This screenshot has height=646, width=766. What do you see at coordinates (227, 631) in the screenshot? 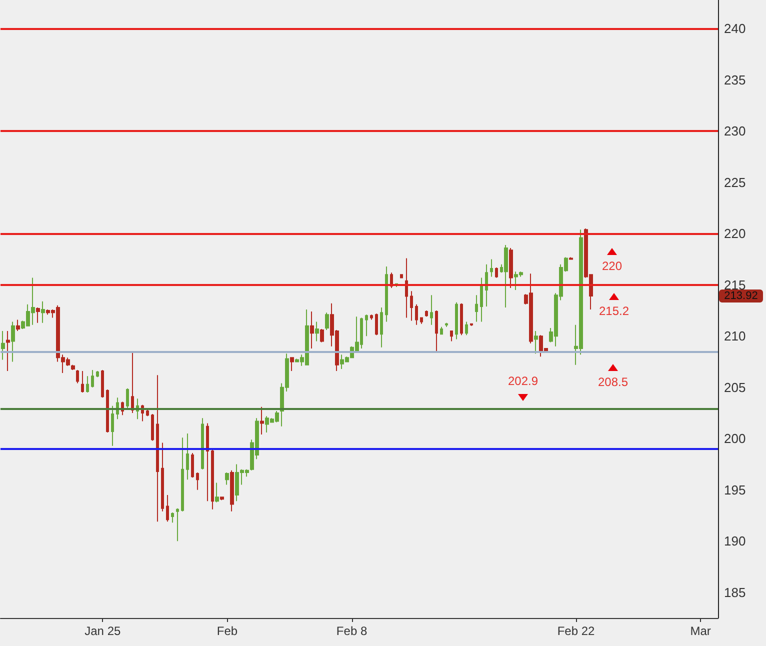
I see `x-tick-label: Feb` at bounding box center [227, 631].